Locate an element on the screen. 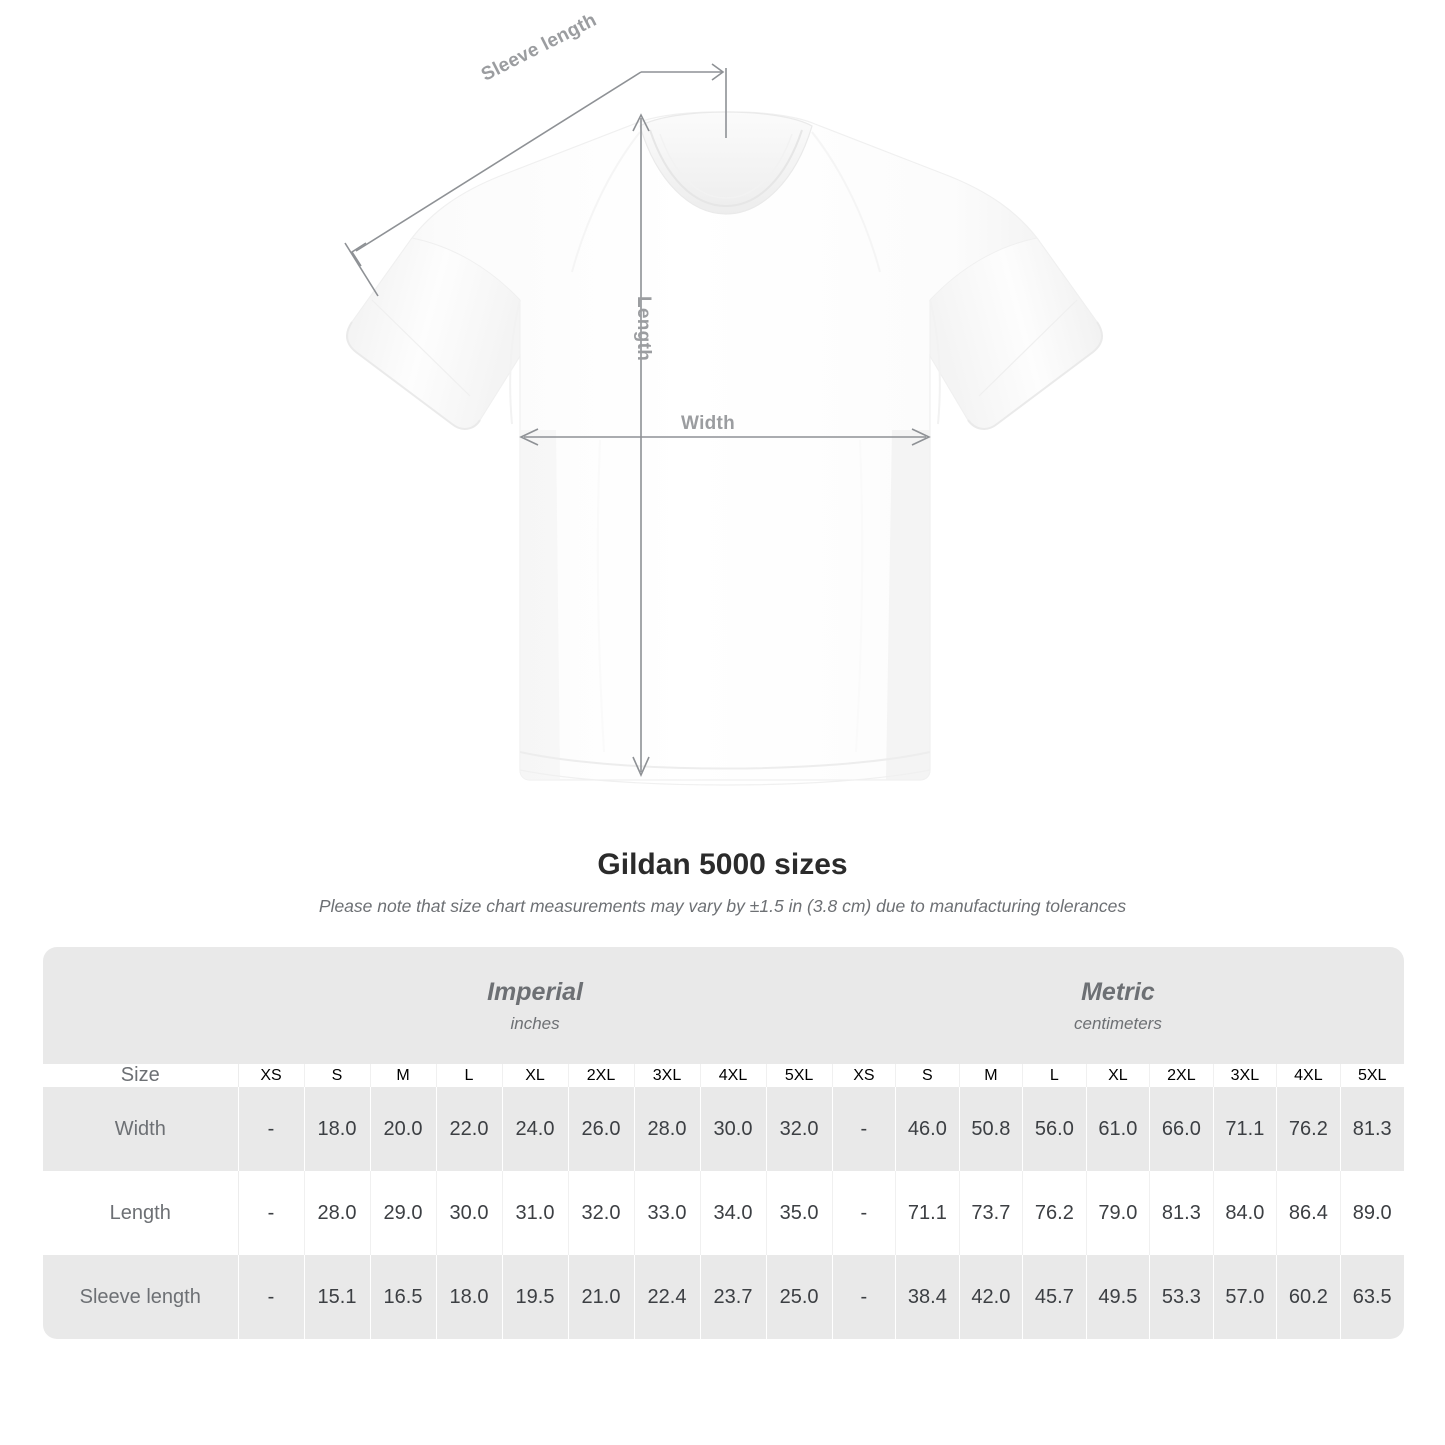 The height and width of the screenshot is (1445, 1445). cell-sleeve-length-metric-m: 42.0 is located at coordinates (991, 1297).